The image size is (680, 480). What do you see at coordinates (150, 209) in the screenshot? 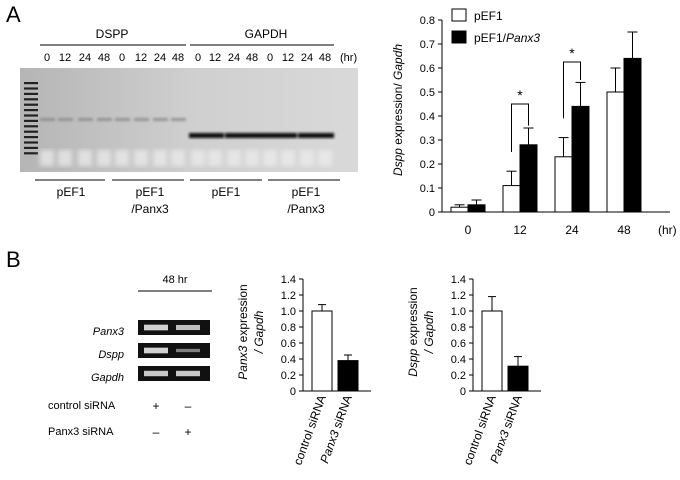
I see `gel-a-bottom-label-2b: /Panx3` at bounding box center [150, 209].